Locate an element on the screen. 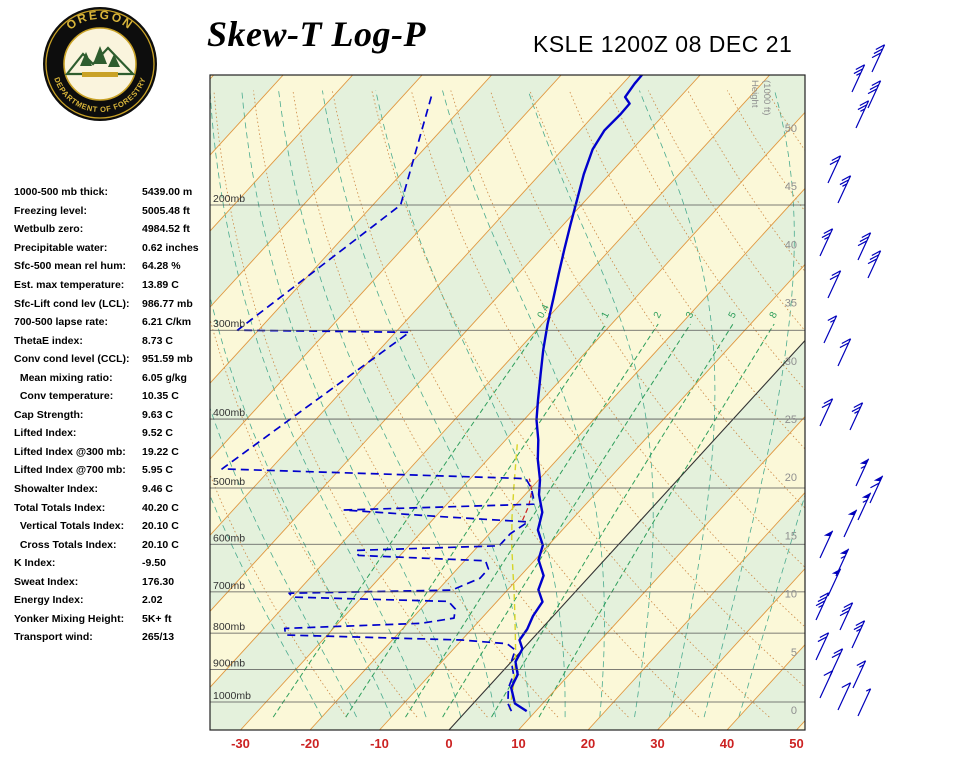 This screenshot has height=768, width=960. svg-text: 2 is located at coordinates (658, 315).